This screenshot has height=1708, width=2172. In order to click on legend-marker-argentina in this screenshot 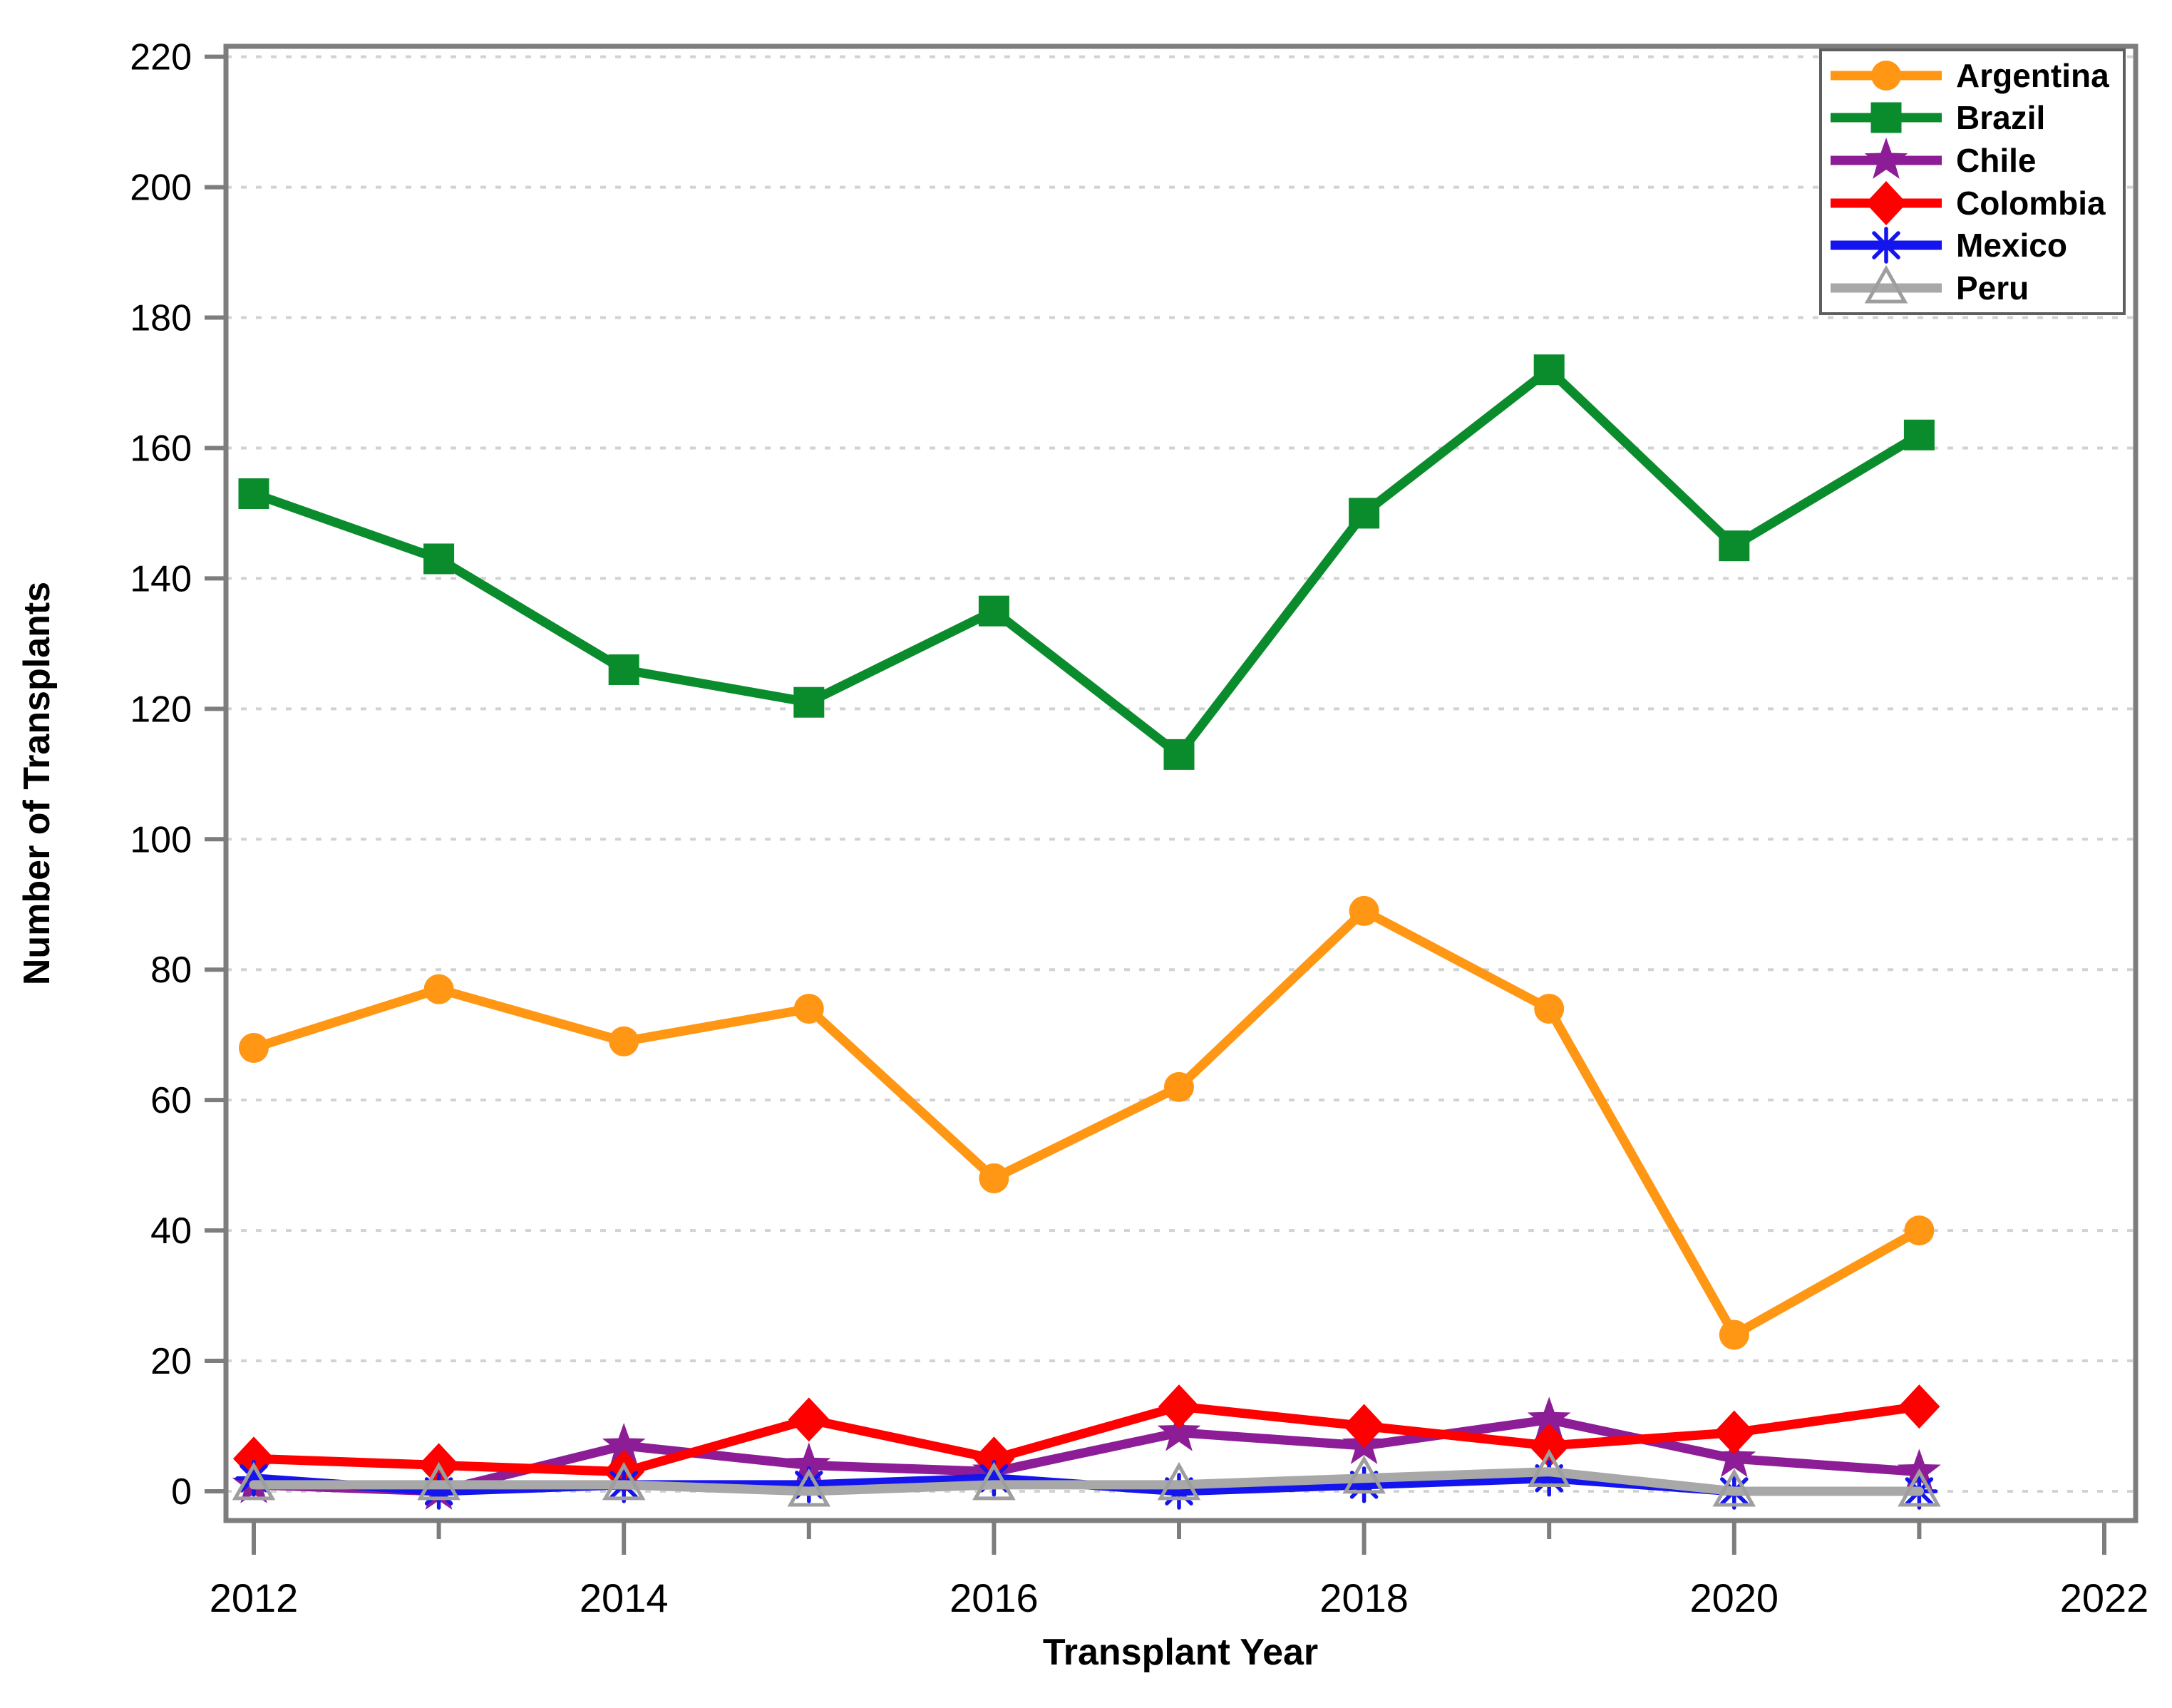, I will do `click(1886, 75)`.